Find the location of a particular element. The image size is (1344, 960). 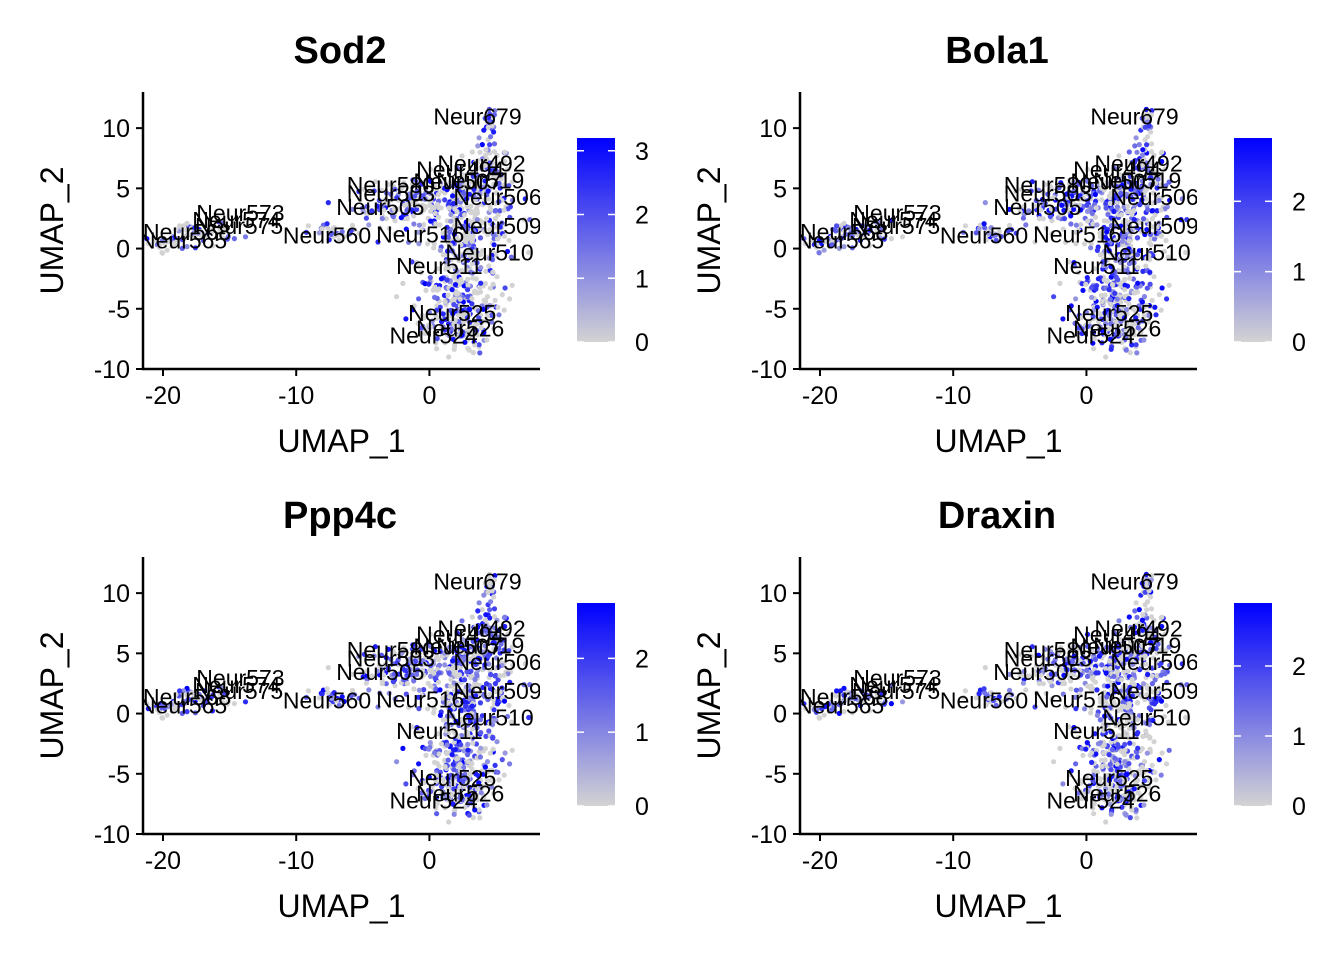

cluster-label: Neur505 is located at coordinates (1037, 207).